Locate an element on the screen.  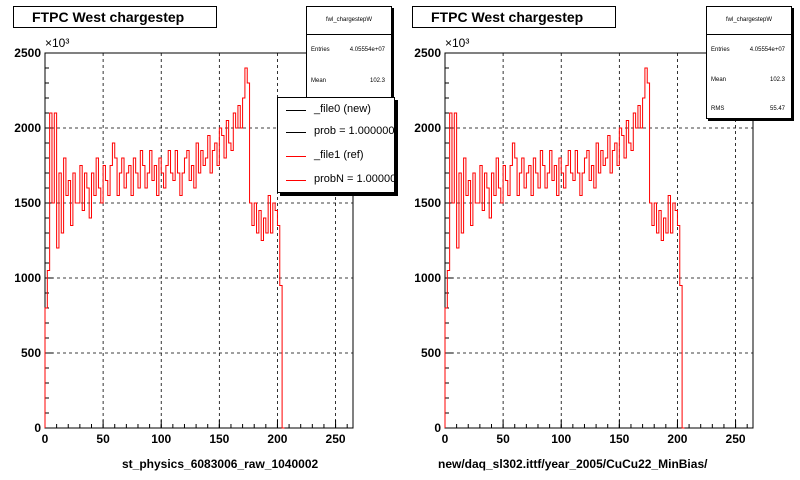
legend-label: prob = 1.000000 is located at coordinates (354, 131).